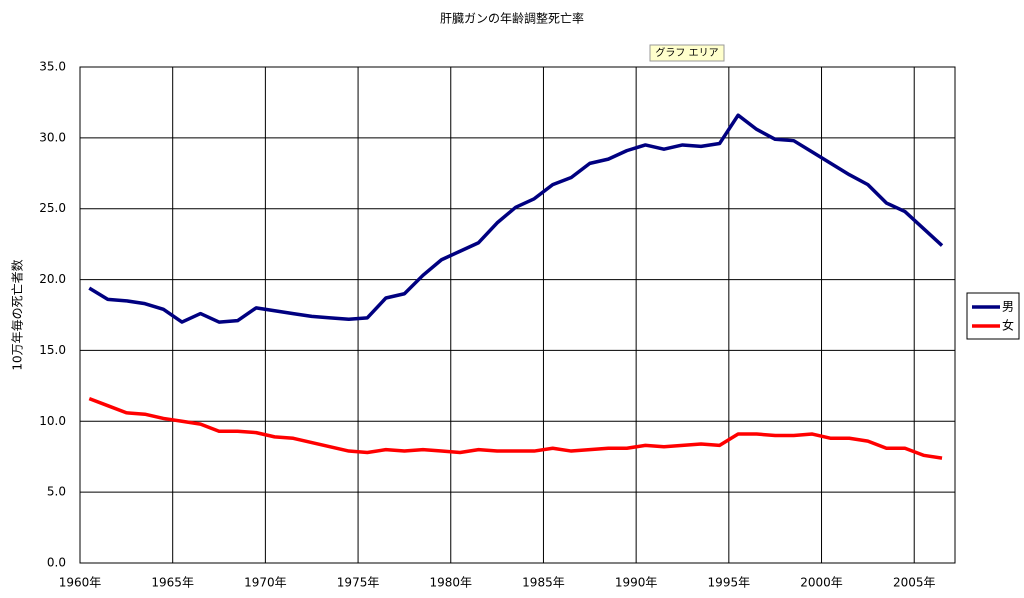 The image size is (1024, 598). Describe the element at coordinates (52, 137) in the screenshot. I see `y-tick-label: 30.0` at that location.